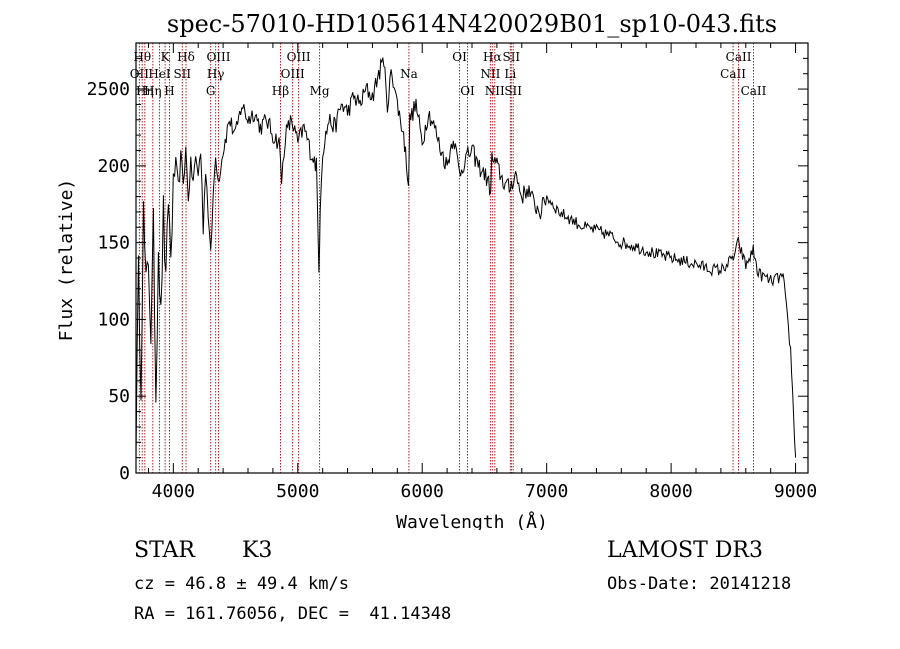 This screenshot has height=649, width=900. I want to click on y-axis-label: Flux (relative), so click(66, 260).